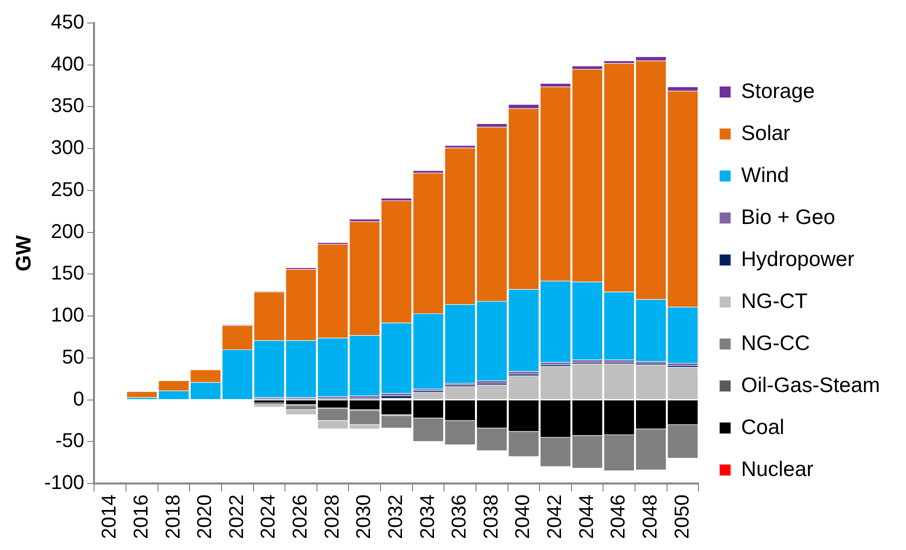 This screenshot has height=550, width=906. I want to click on legend-label: NG-CT, so click(774, 301).